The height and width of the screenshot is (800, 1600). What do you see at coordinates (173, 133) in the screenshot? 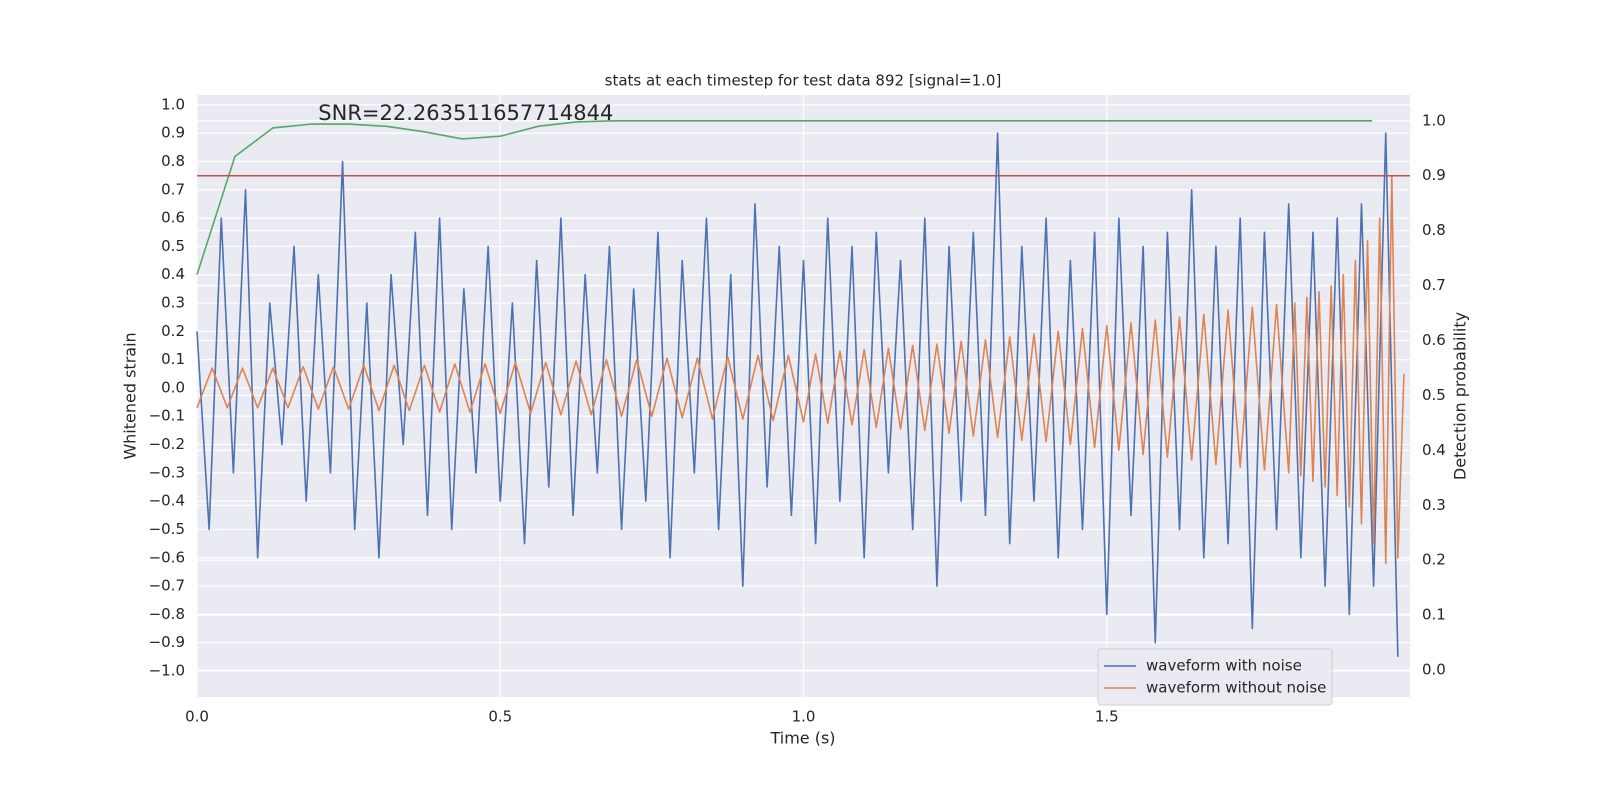
I see `y-tick-label: 0.9` at bounding box center [173, 133].